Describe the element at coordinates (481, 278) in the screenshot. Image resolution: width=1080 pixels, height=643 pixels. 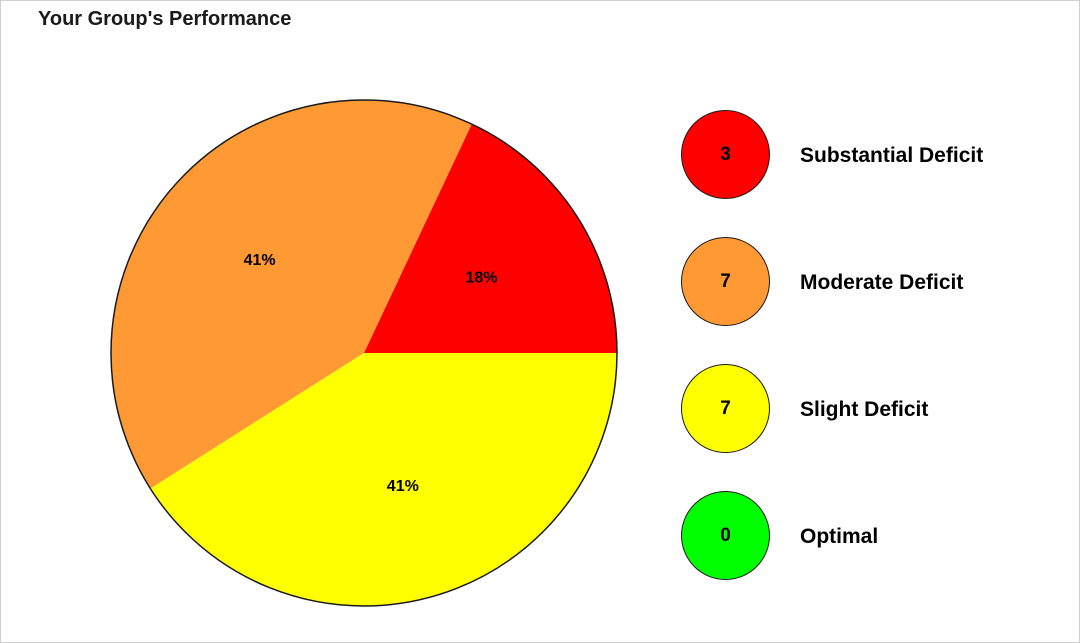
I see `pie-label-substantial-deficit: 18%` at that location.